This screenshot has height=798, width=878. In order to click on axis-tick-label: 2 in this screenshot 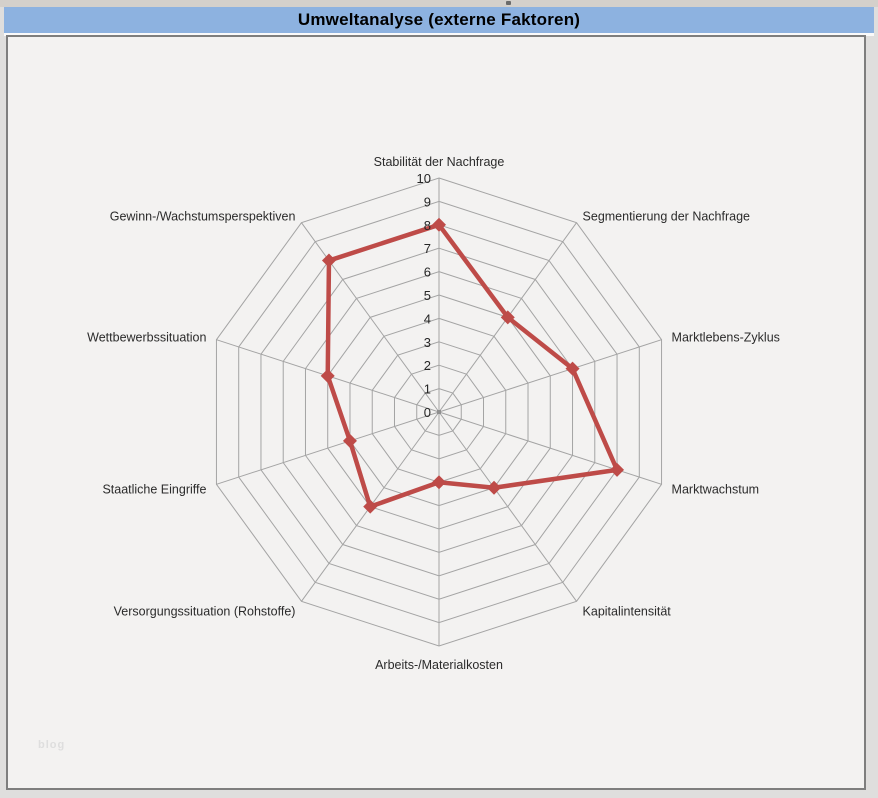, I will do `click(427, 365)`.